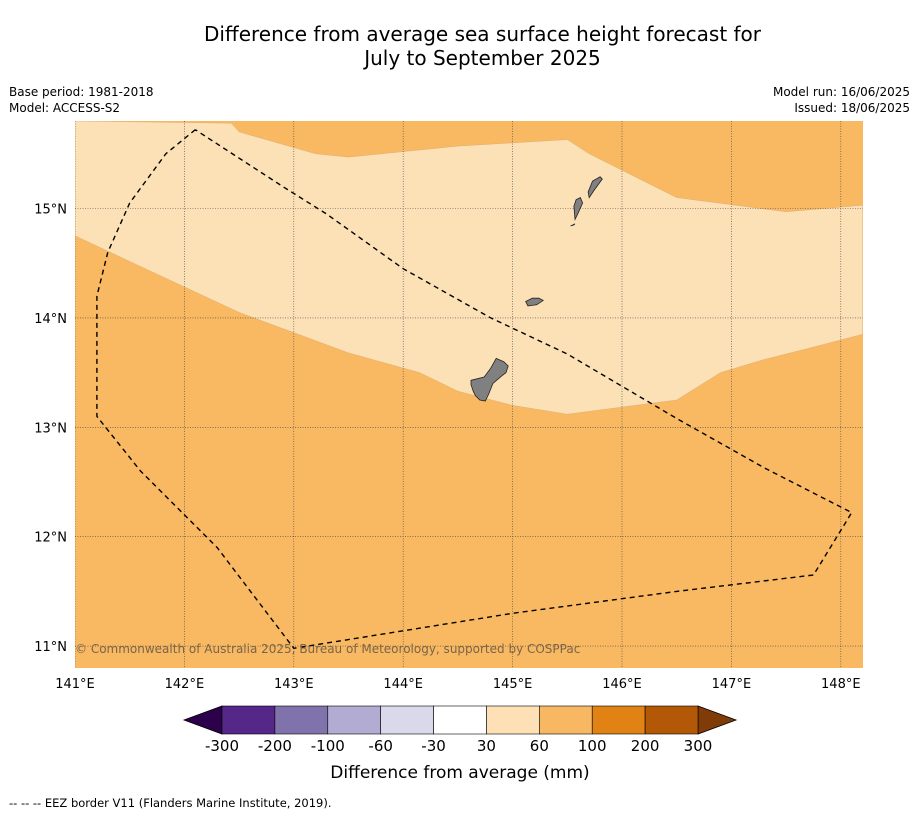 The image size is (919, 816). Describe the element at coordinates (65, 108) in the screenshot. I see `model-name: Model: ACCESS-S2` at that location.